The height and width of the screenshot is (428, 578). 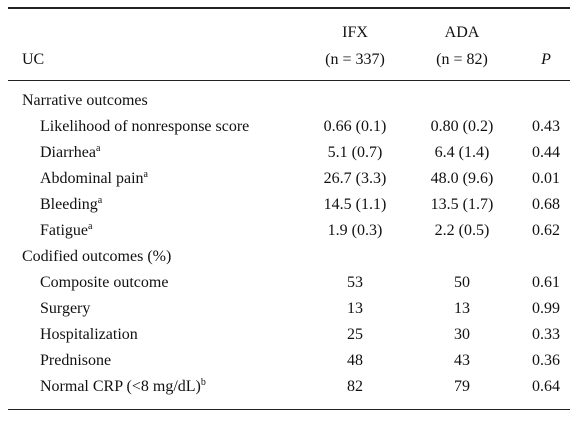 What do you see at coordinates (546, 360) in the screenshot?
I see `cell: 0.36` at bounding box center [546, 360].